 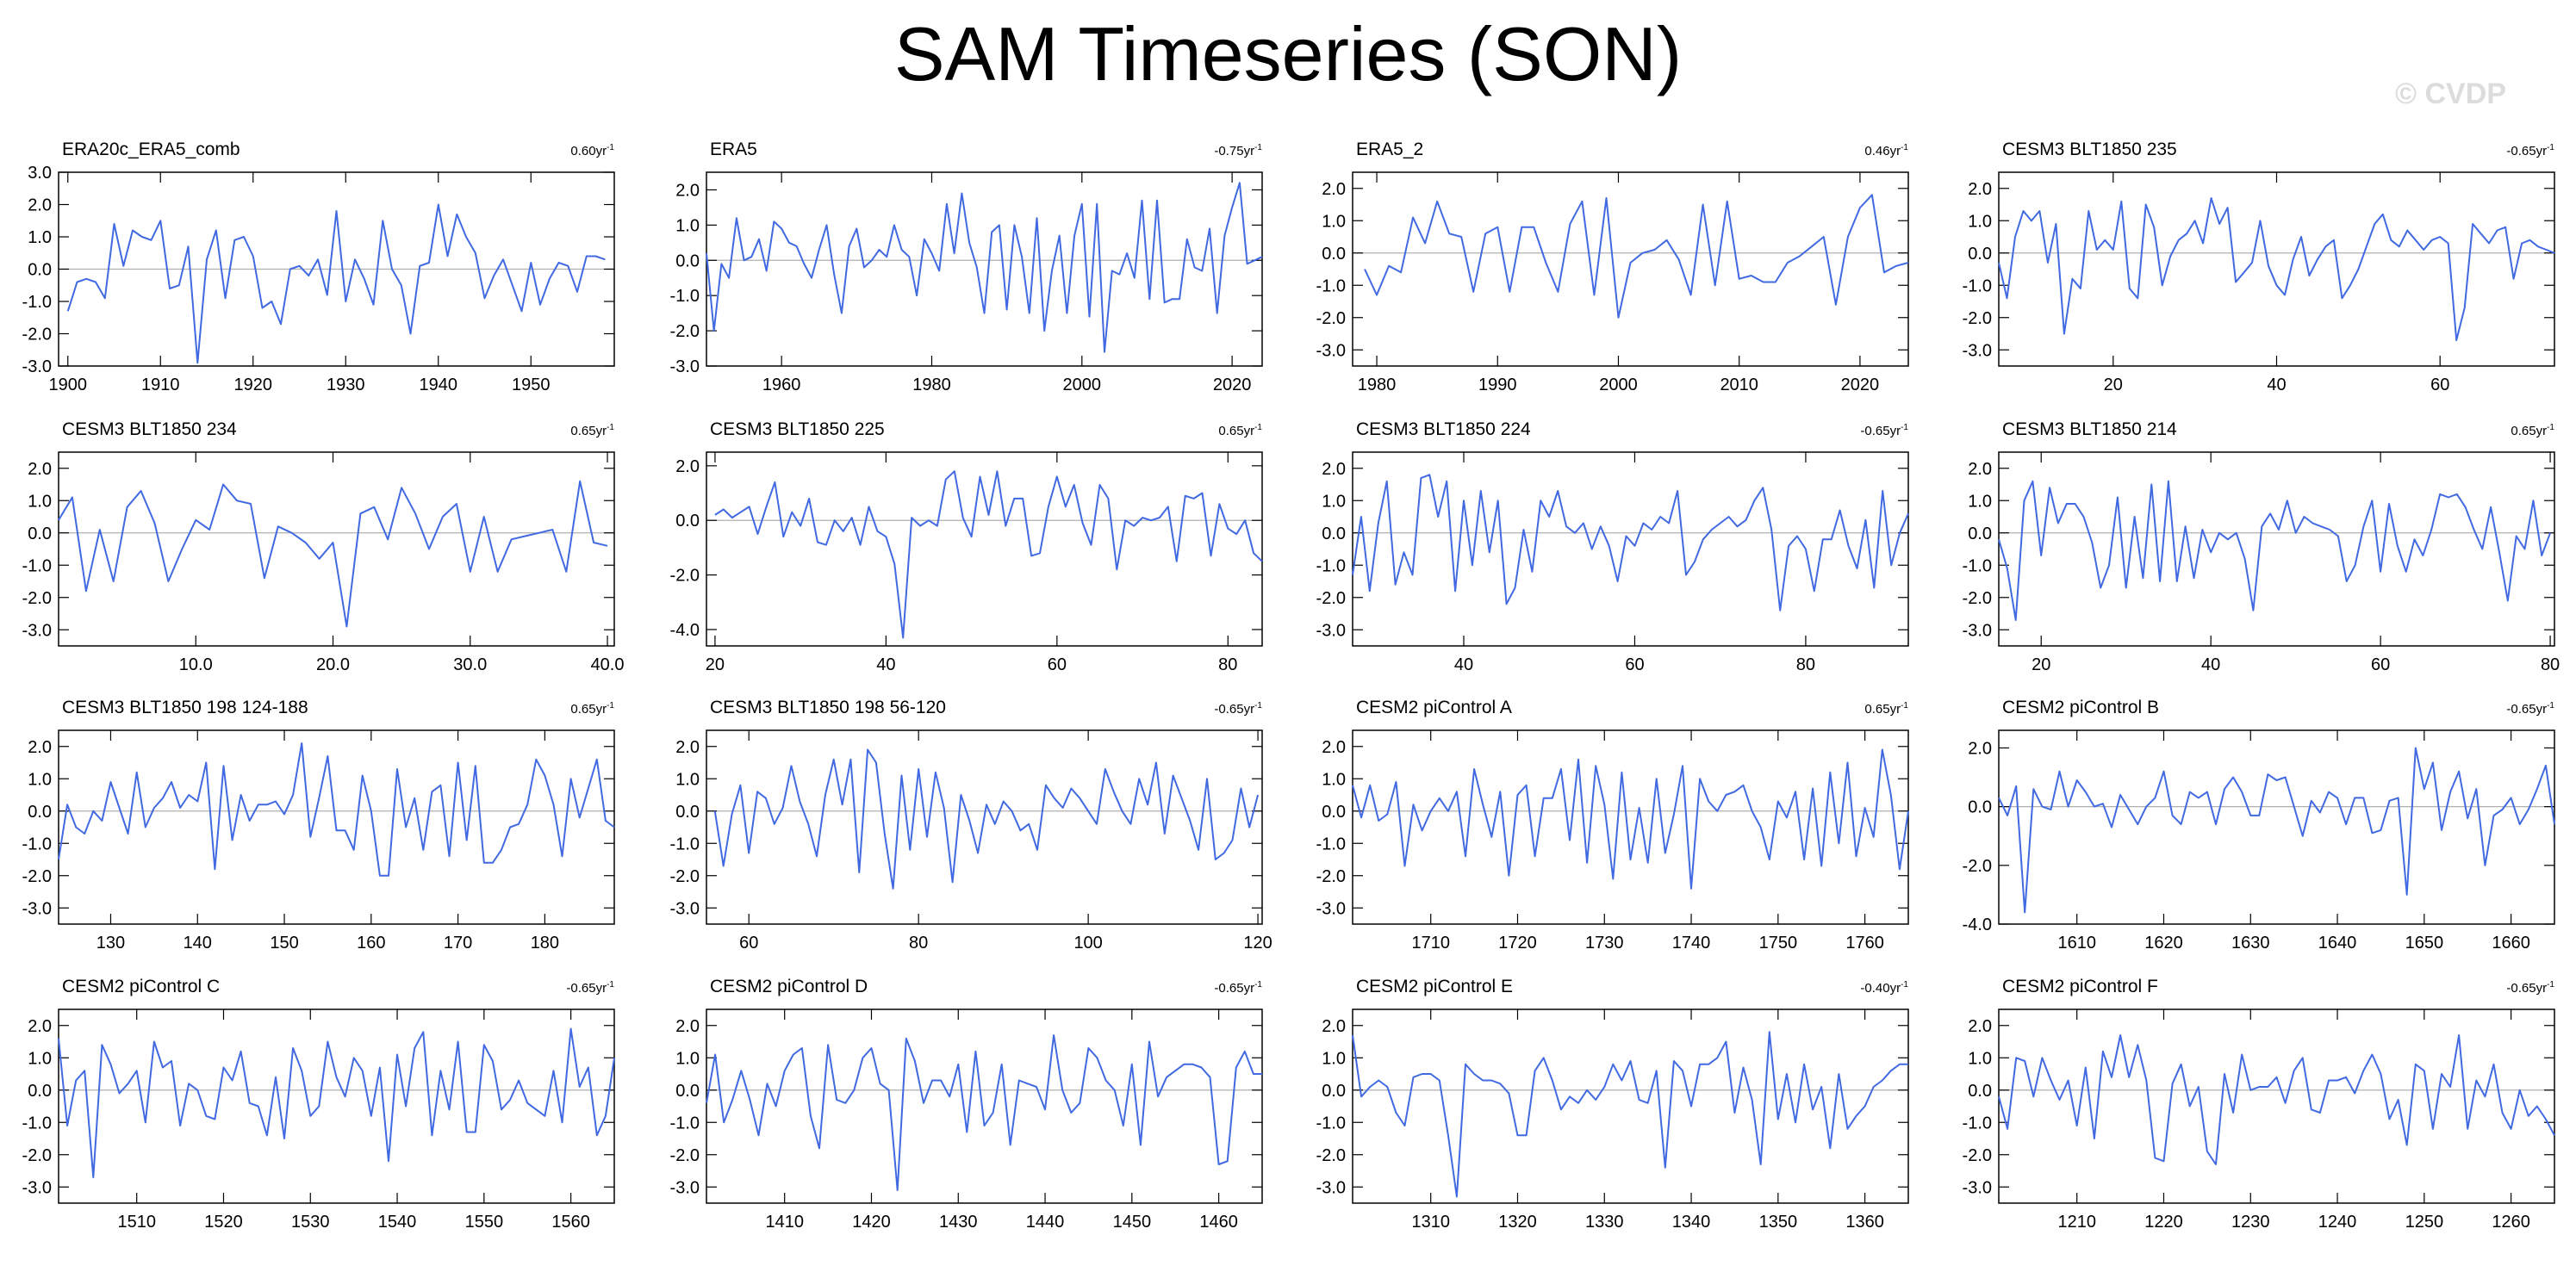 What do you see at coordinates (782, 384) in the screenshot?
I see `x-tick-label: 1960` at bounding box center [782, 384].